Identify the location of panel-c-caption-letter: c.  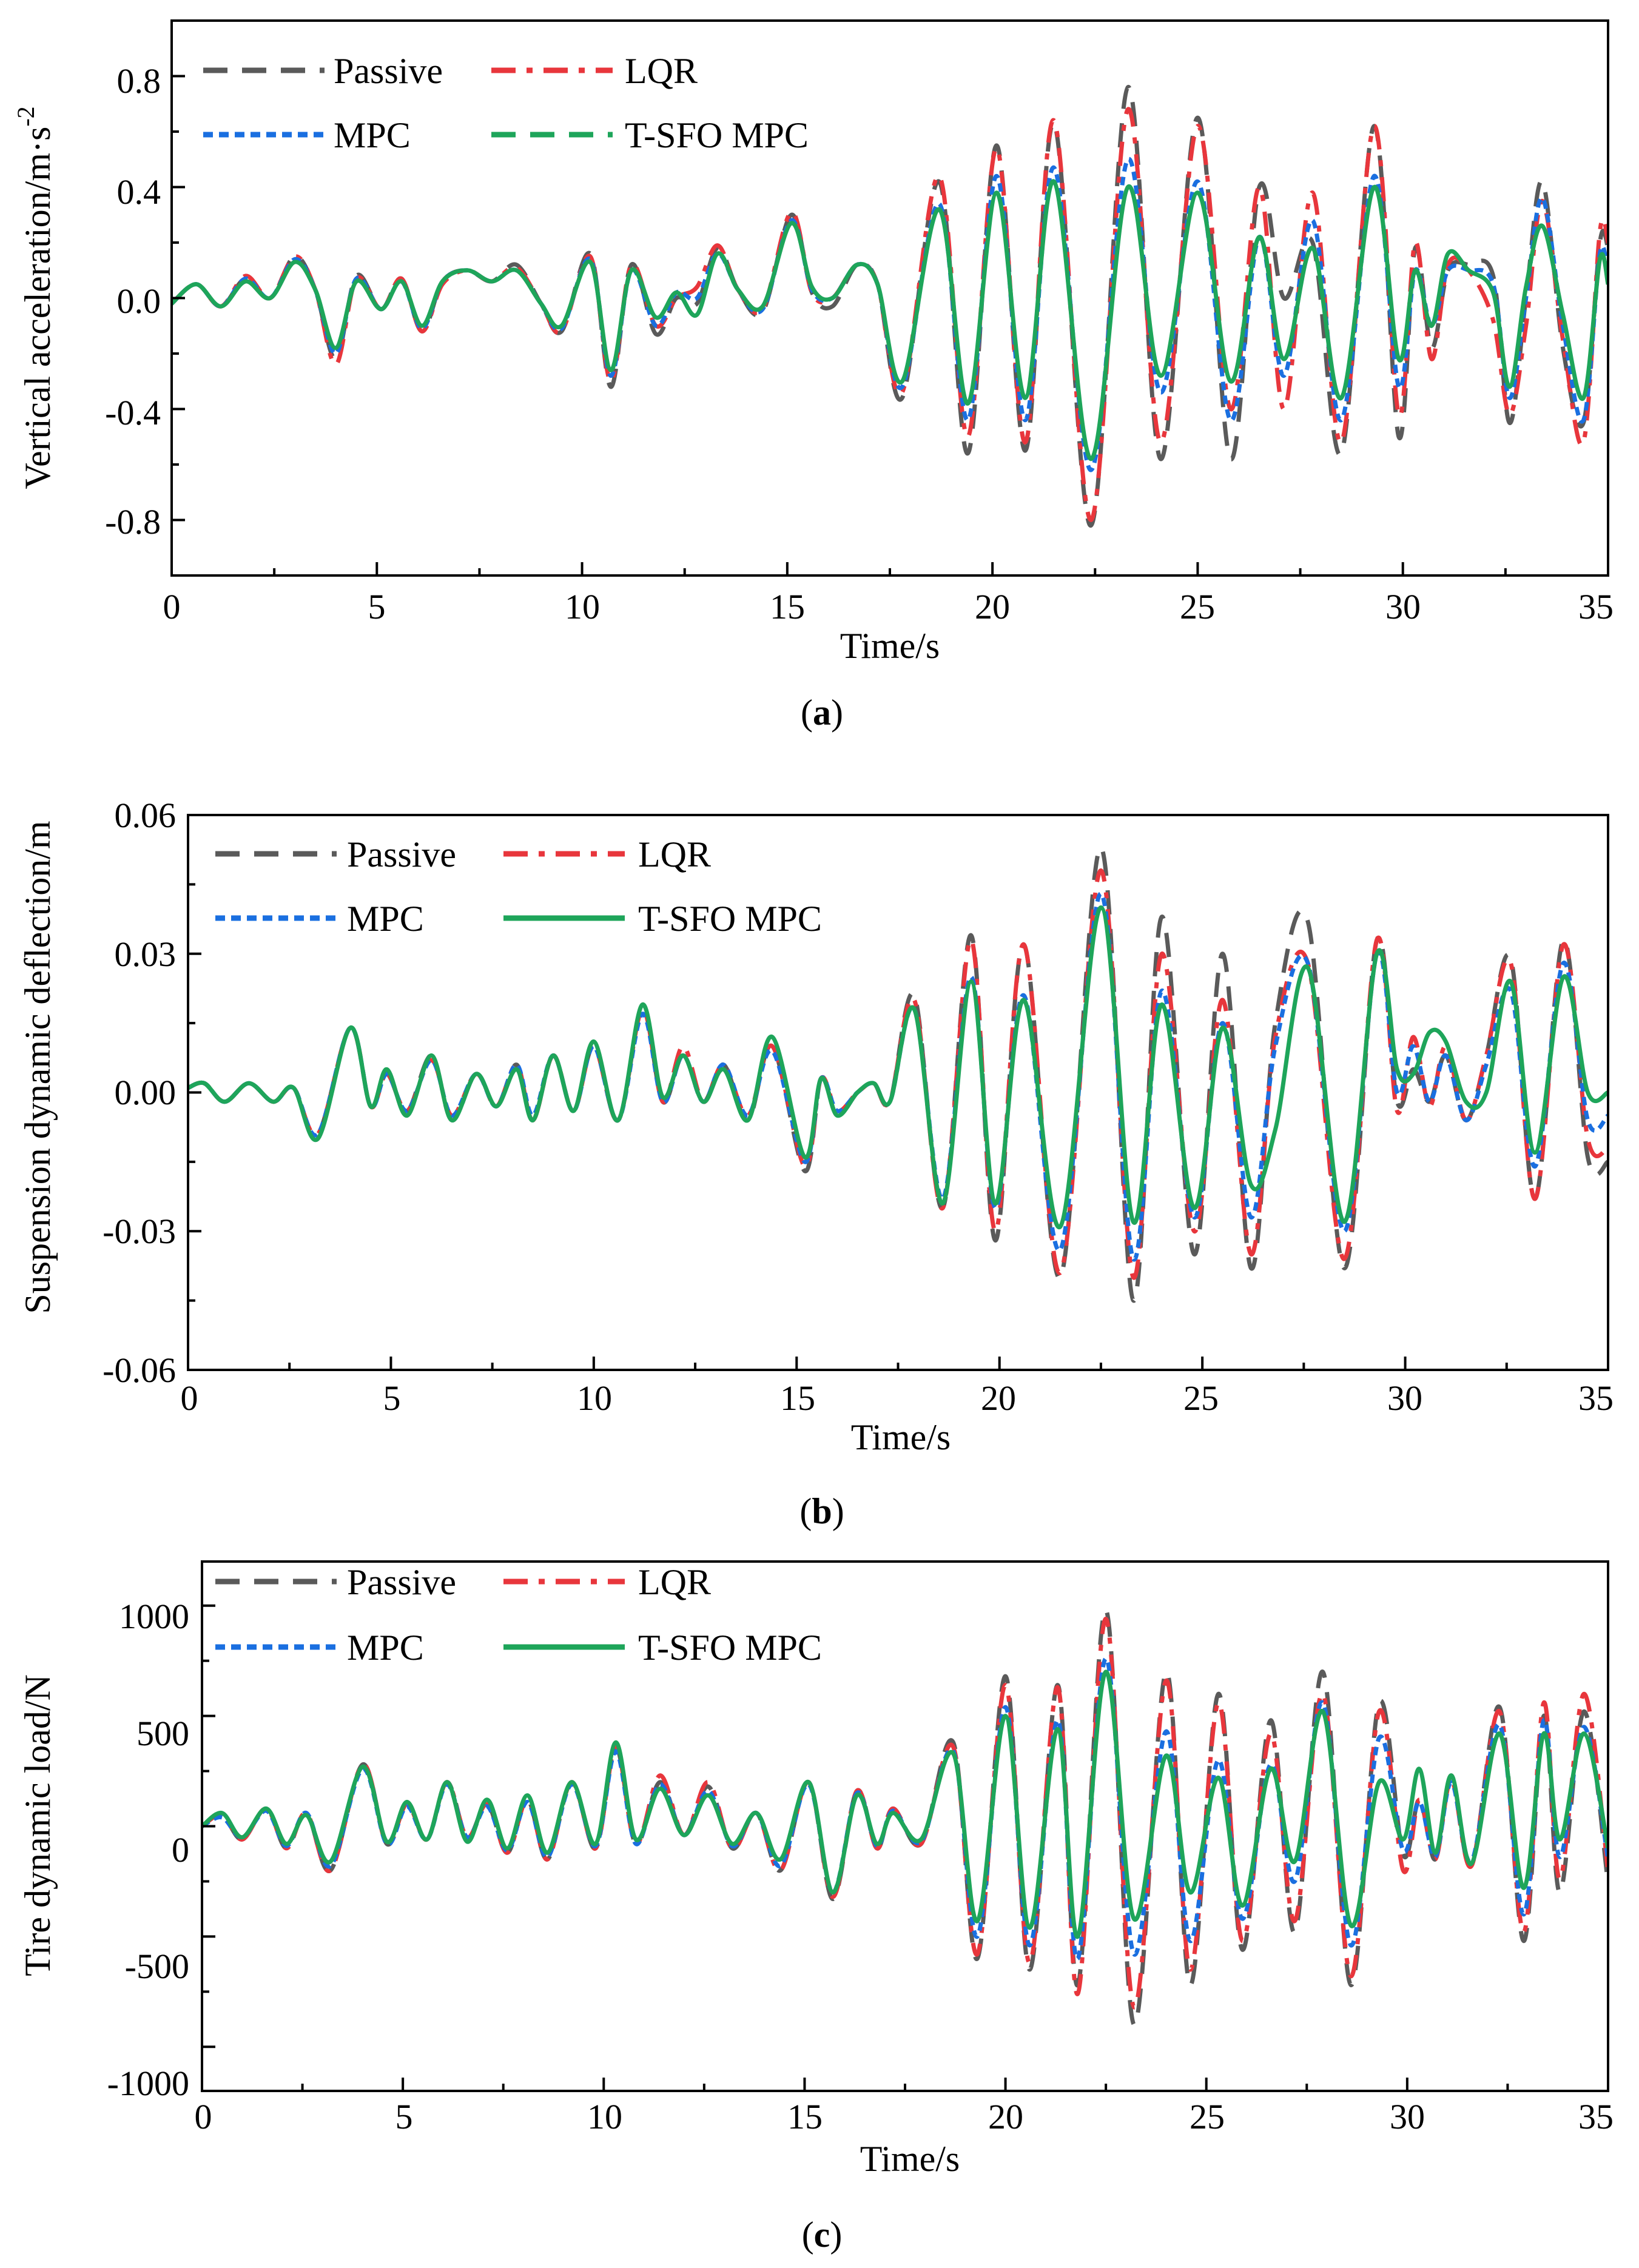
(822, 2235).